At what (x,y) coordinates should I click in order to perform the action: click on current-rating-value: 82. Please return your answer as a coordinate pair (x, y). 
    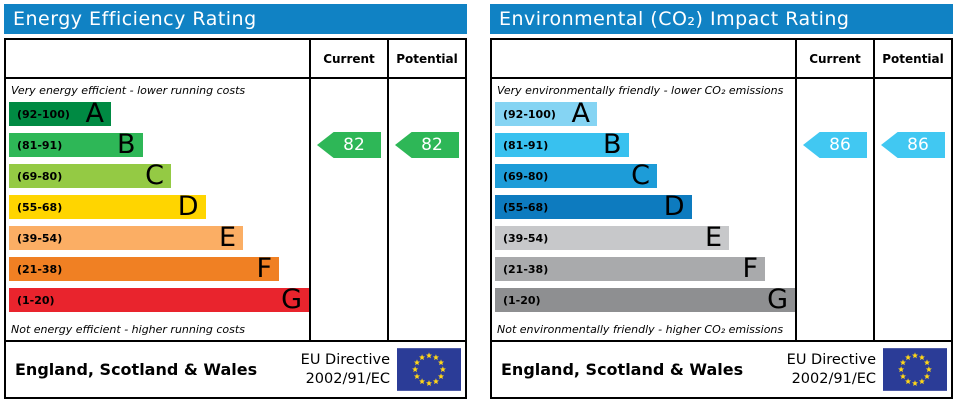
    Looking at the image, I should click on (354, 145).